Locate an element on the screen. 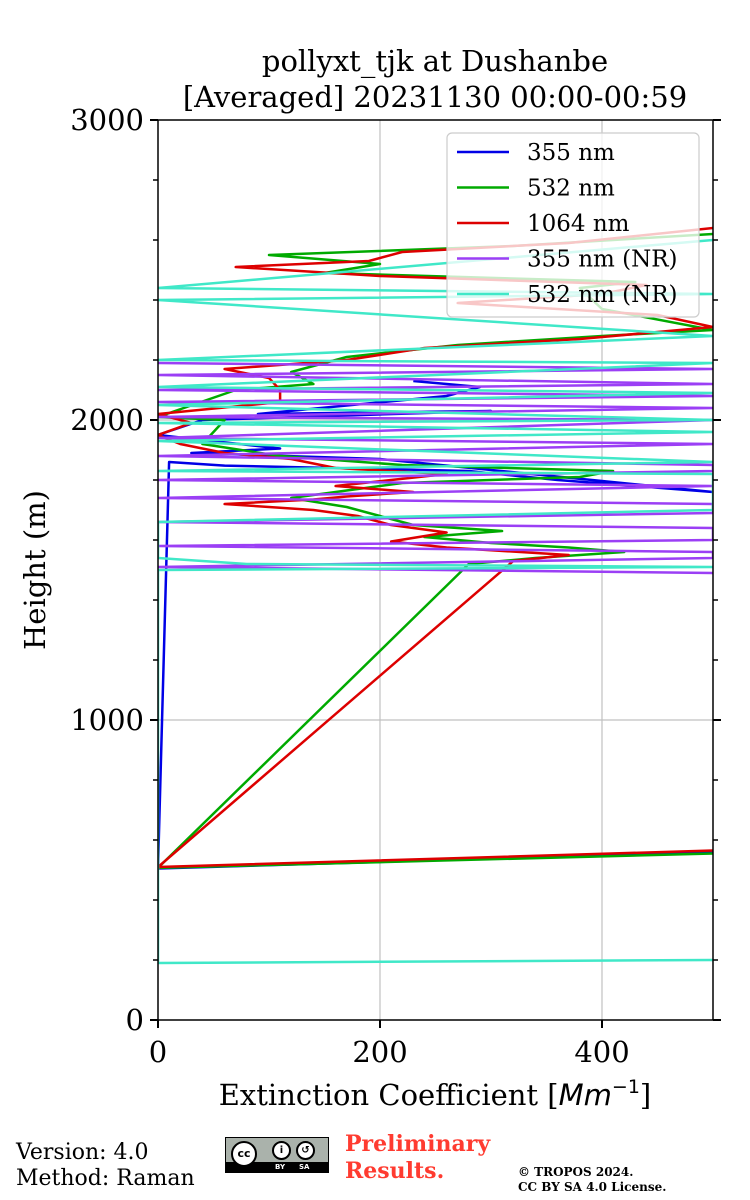 This screenshot has width=750, height=1200. sa-text: SA is located at coordinates (304, 1167).